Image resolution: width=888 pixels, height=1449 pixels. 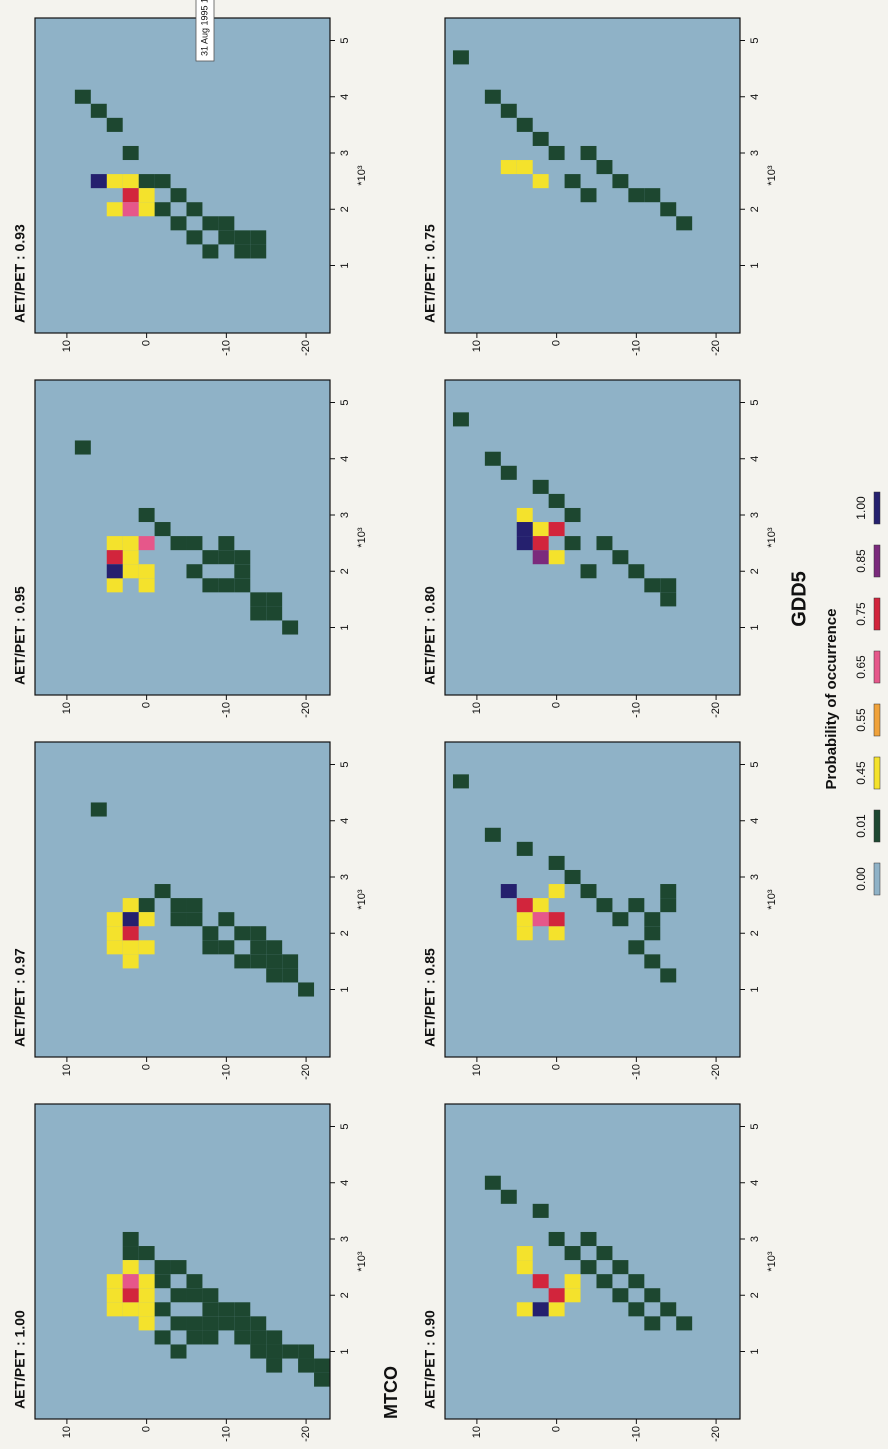 What do you see at coordinates (205, 31) in the screenshot?
I see `stamp-box` at bounding box center [205, 31].